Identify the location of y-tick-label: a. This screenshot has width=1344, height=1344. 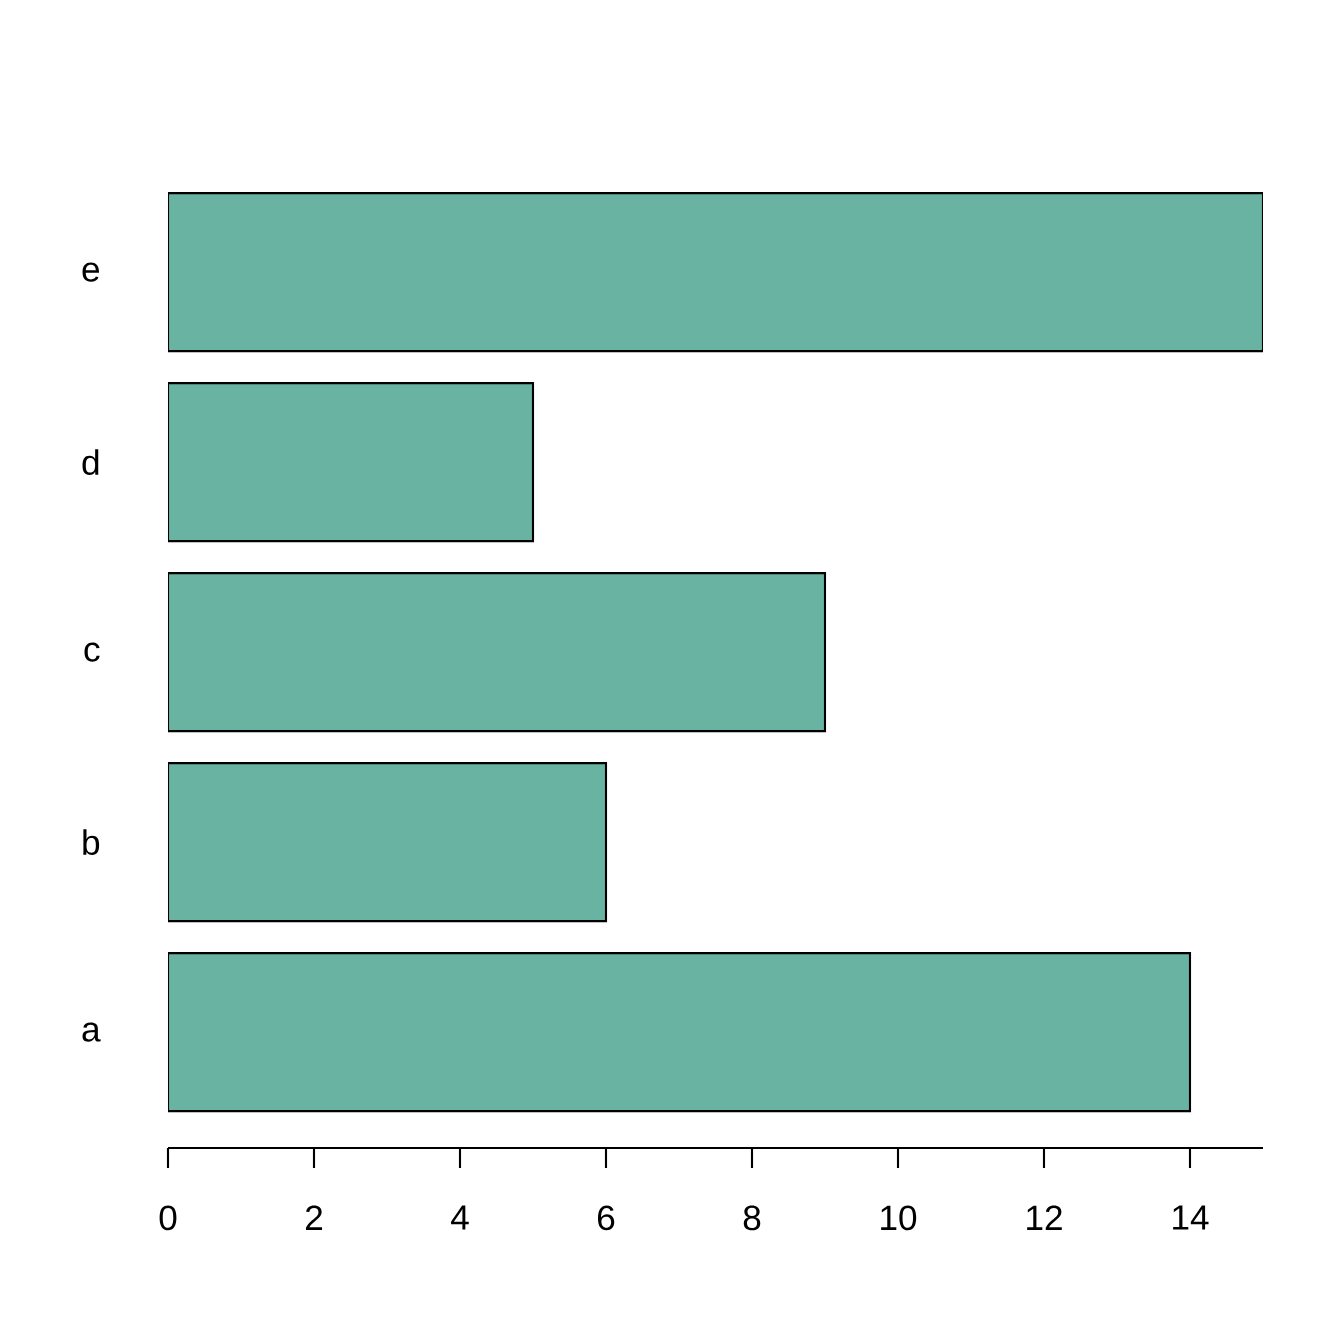
(91, 1032).